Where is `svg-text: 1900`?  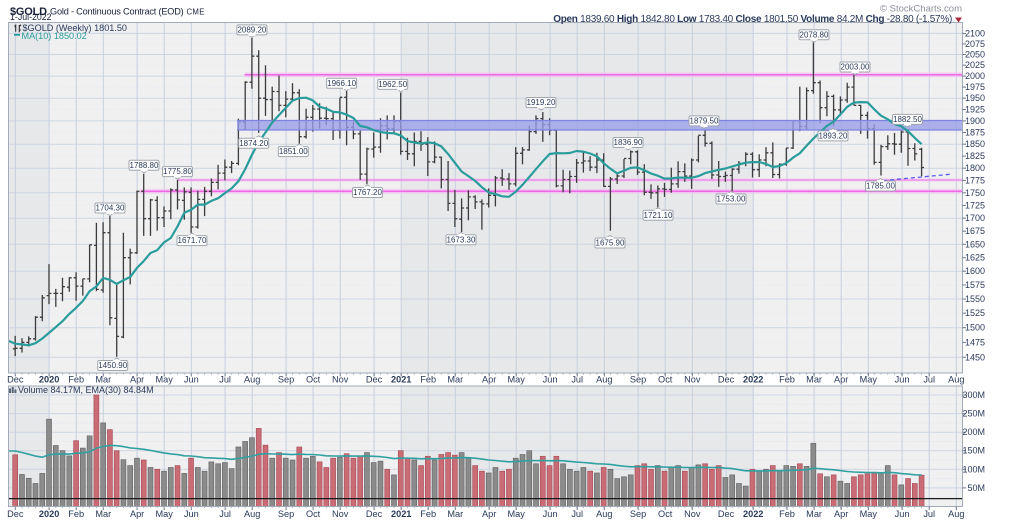
svg-text: 1900 is located at coordinates (975, 121).